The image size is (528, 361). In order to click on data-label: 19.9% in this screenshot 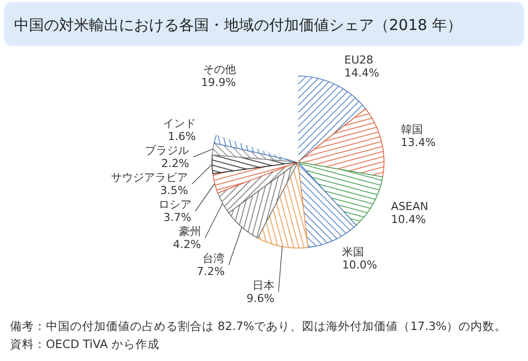, I will do `click(218, 83)`.